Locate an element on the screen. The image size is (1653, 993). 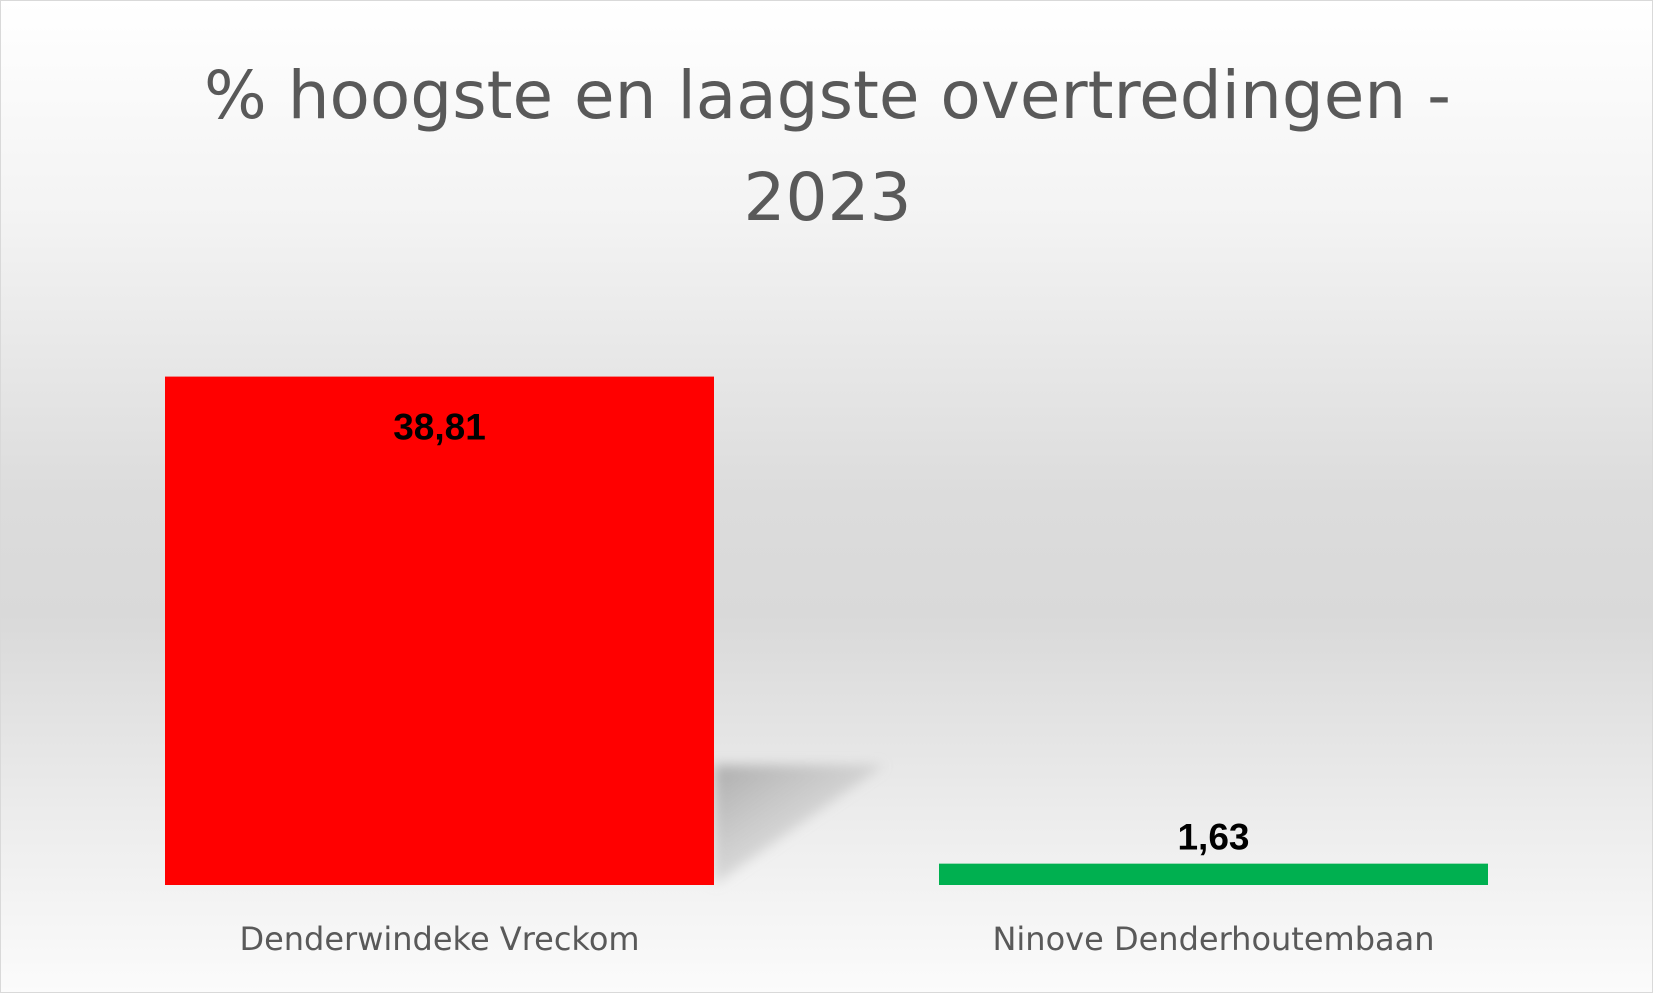
x-tick-label: Ninove Denderhoutembaan is located at coordinates (1213, 939).